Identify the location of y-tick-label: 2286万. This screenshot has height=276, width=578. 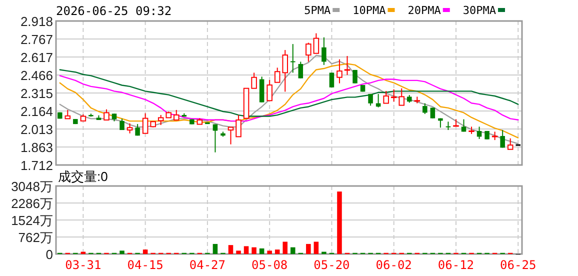
(32, 203).